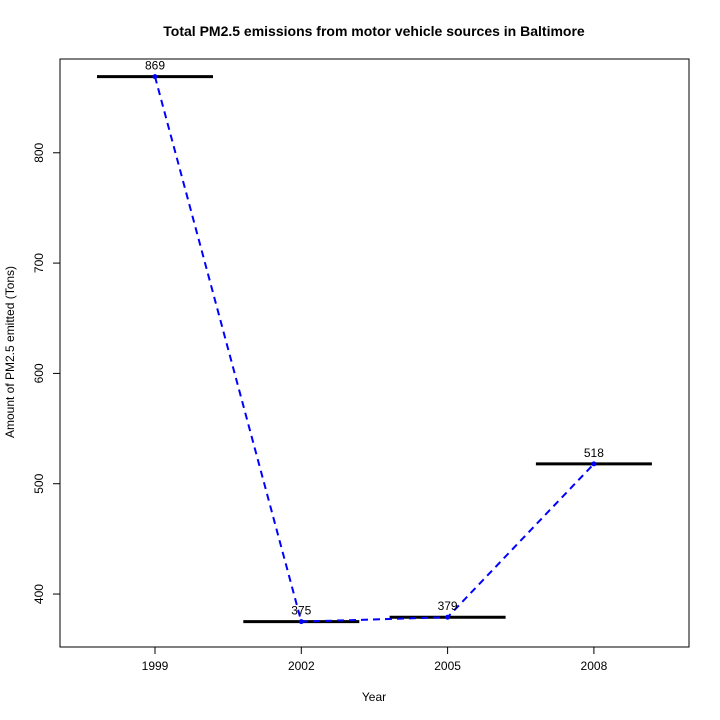 This screenshot has width=720, height=720. Describe the element at coordinates (301, 666) in the screenshot. I see `x-tick-label: 2002` at that location.